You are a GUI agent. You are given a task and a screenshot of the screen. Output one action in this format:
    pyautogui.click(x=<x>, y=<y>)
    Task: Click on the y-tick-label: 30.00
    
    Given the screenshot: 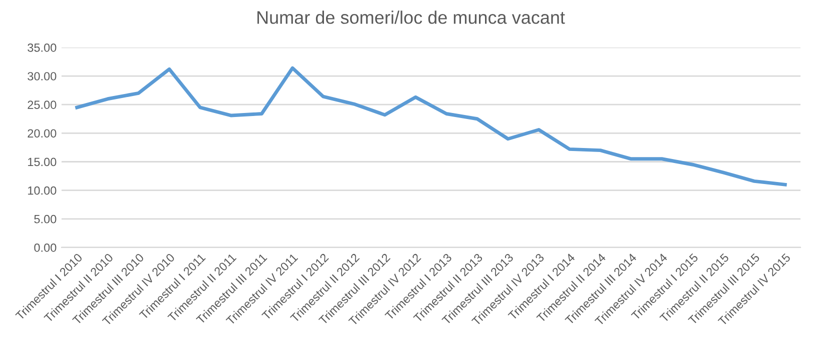 What is the action you would take?
    pyautogui.click(x=42, y=76)
    